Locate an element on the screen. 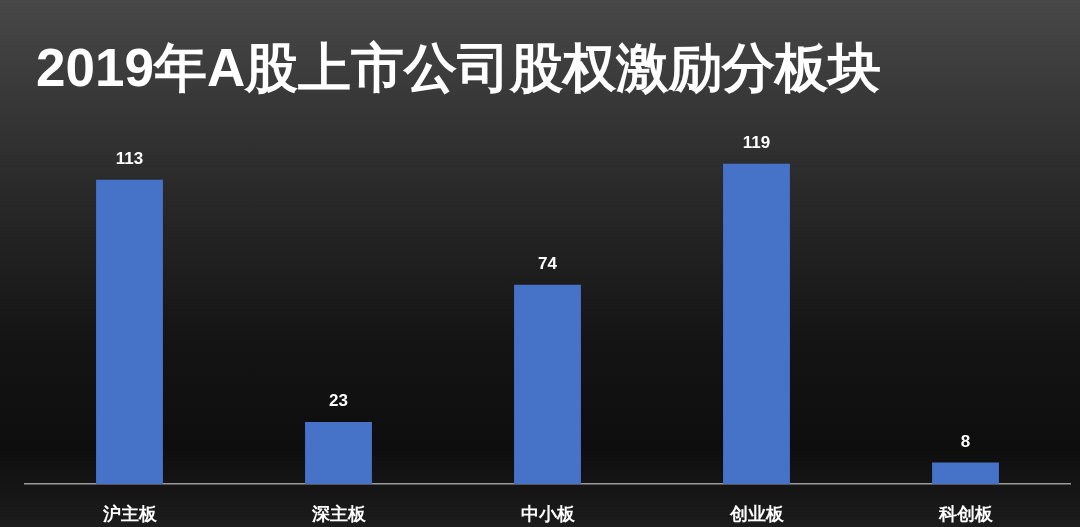 The image size is (1080, 527). x-tick-label: 科创板 is located at coordinates (965, 513).